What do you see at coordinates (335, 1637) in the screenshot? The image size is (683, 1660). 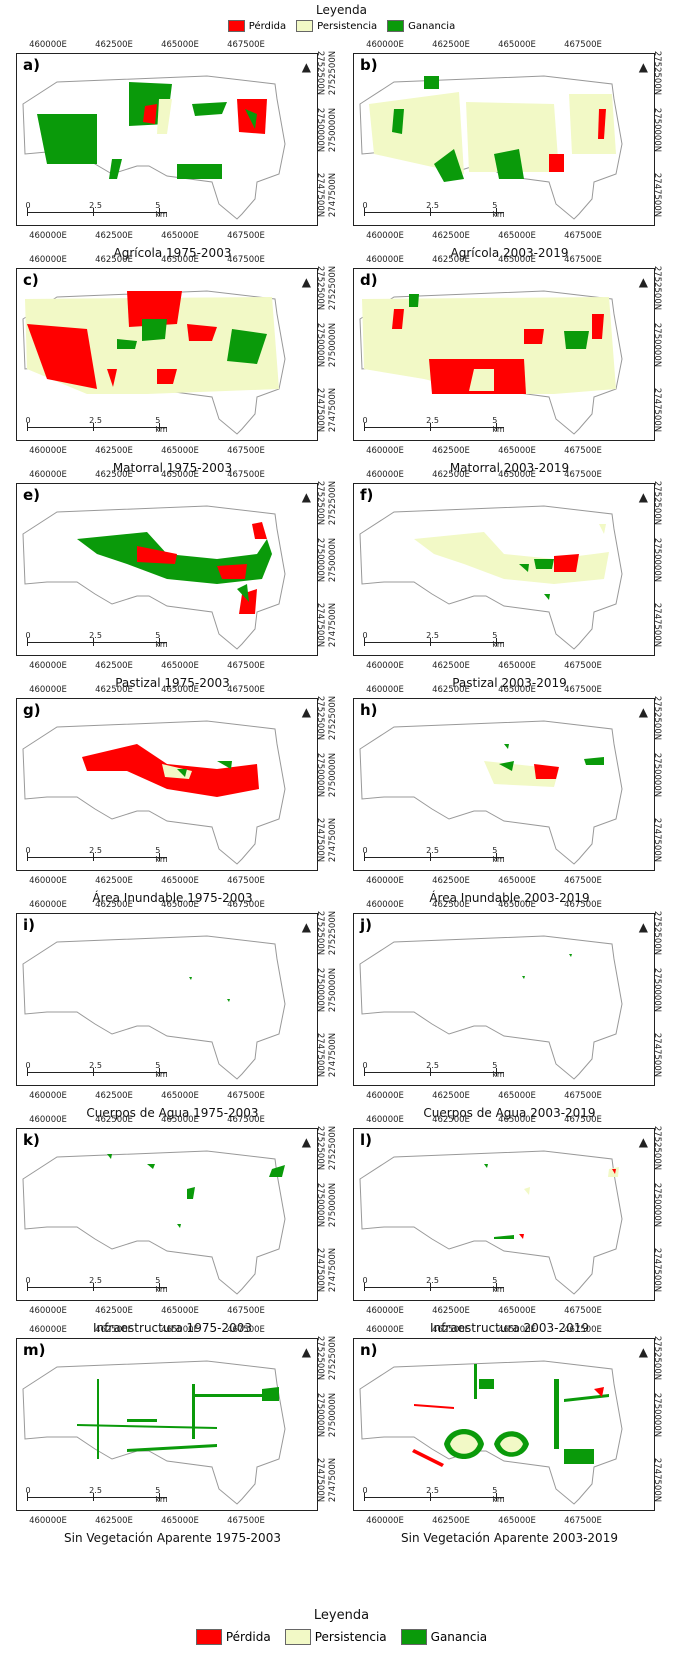 I see `legend-item-persistence-bottom: Persistencia` at bounding box center [335, 1637].